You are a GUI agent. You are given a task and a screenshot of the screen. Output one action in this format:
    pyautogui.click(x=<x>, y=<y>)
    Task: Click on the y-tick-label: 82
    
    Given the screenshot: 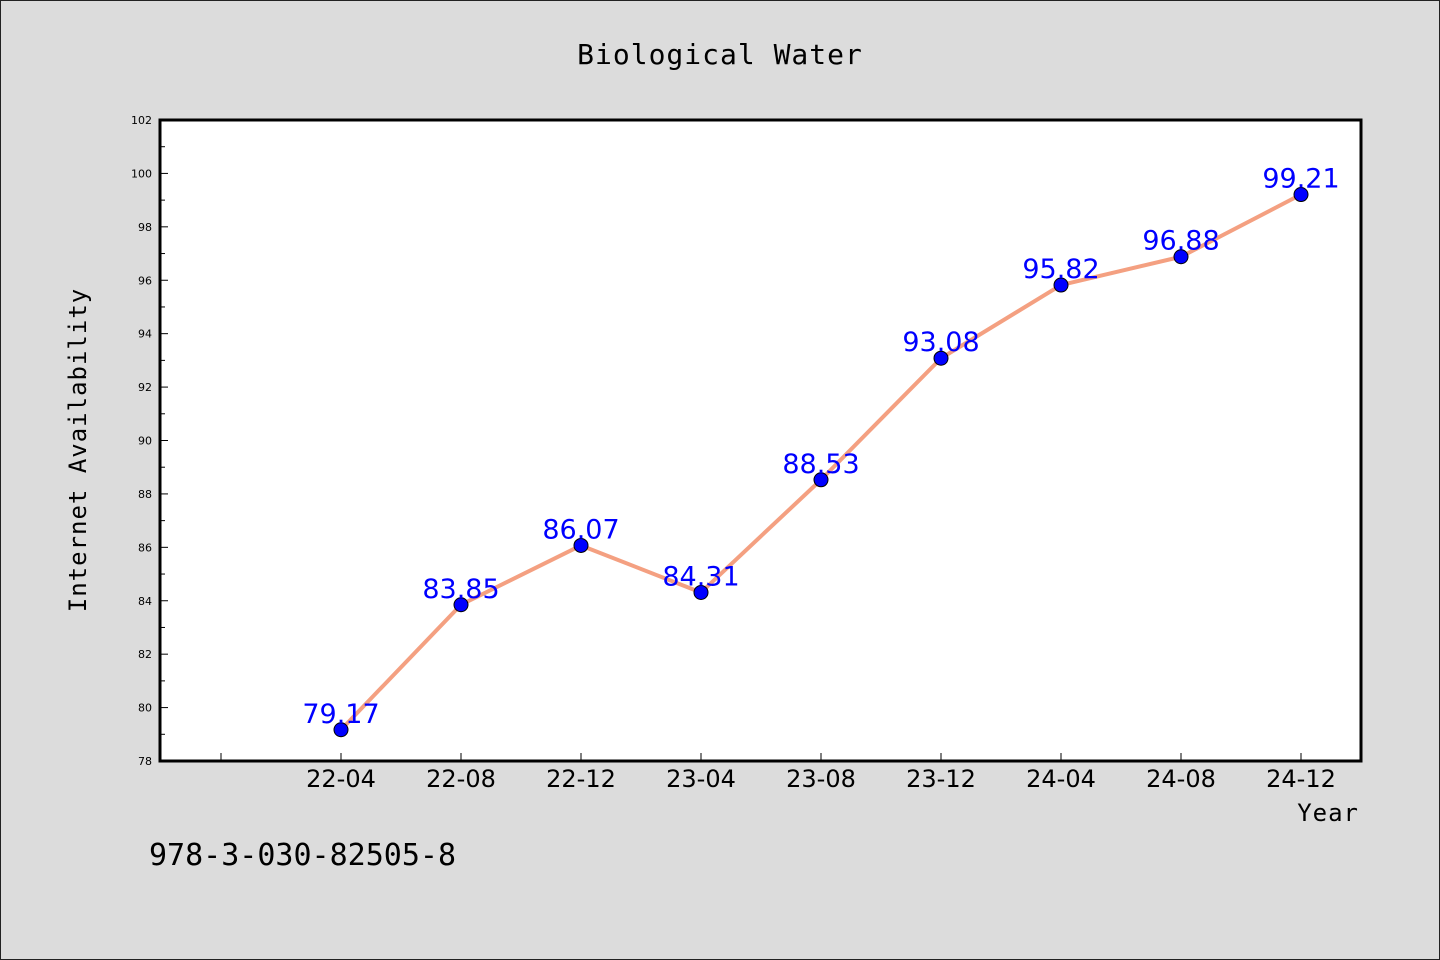 What is the action you would take?
    pyautogui.click(x=145, y=654)
    